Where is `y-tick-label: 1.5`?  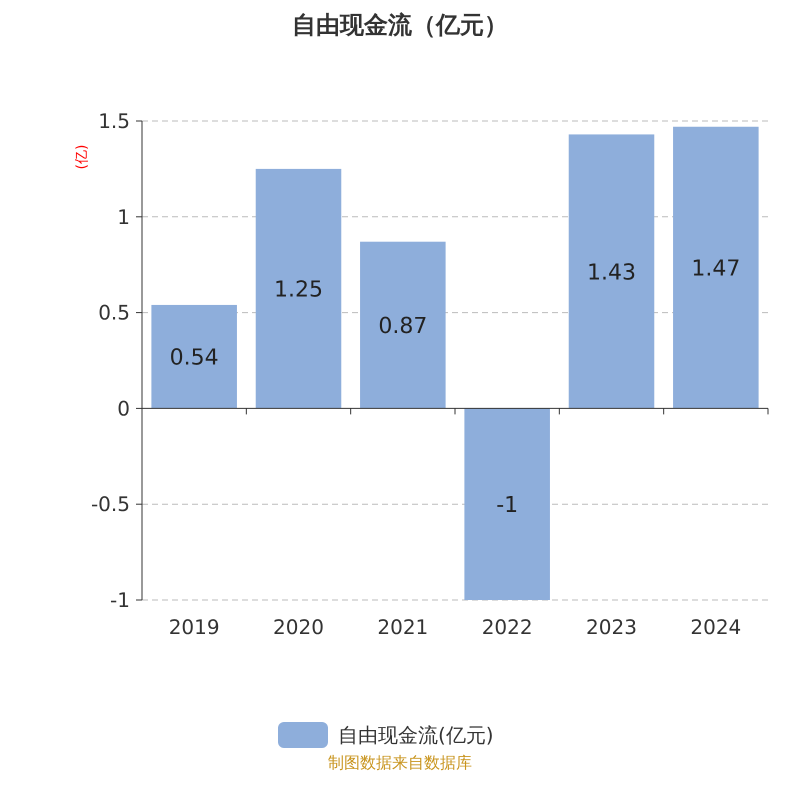
y-tick-label: 1.5 is located at coordinates (114, 121).